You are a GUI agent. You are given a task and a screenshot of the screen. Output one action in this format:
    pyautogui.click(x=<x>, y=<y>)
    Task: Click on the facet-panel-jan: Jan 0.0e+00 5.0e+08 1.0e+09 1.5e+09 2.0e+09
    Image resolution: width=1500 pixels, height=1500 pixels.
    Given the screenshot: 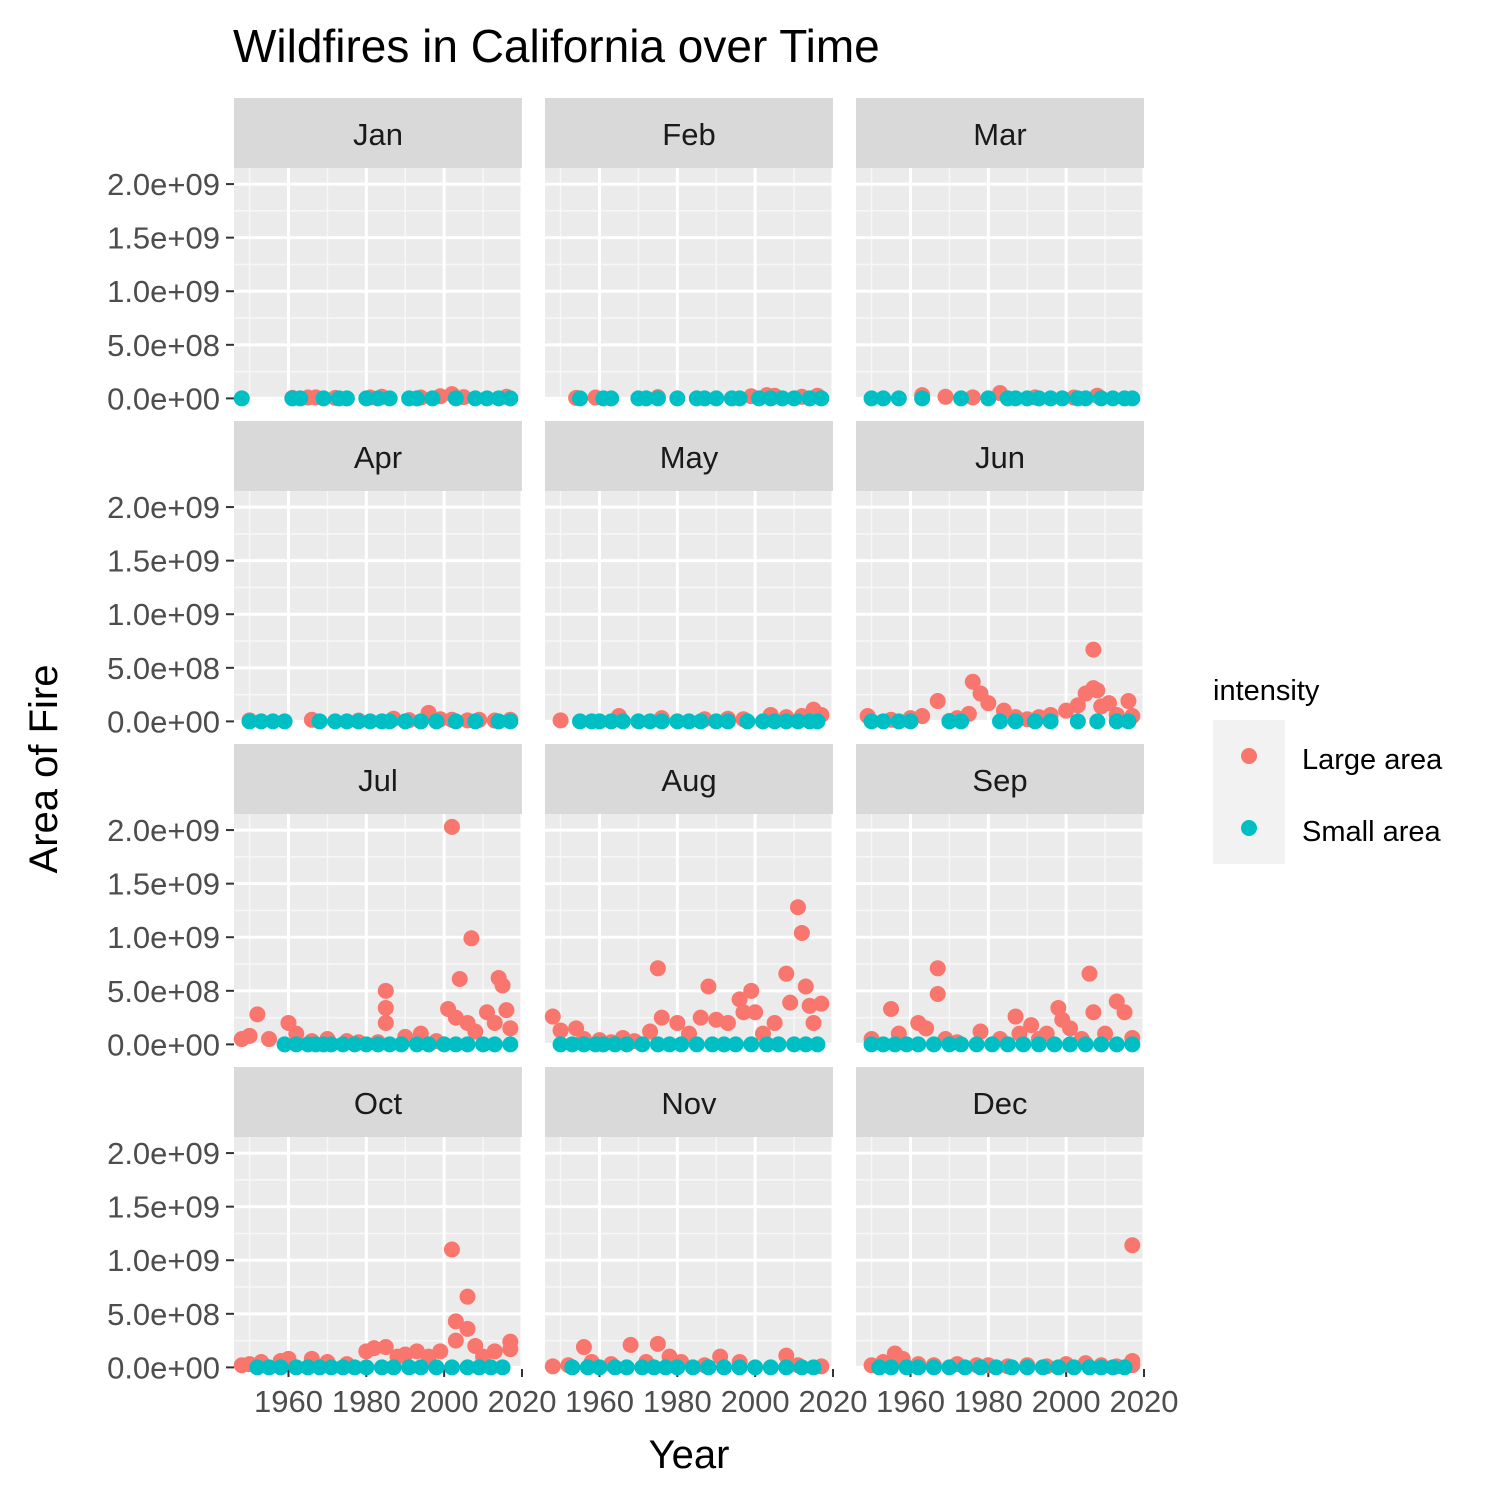 What is the action you would take?
    pyautogui.click(x=315, y=257)
    